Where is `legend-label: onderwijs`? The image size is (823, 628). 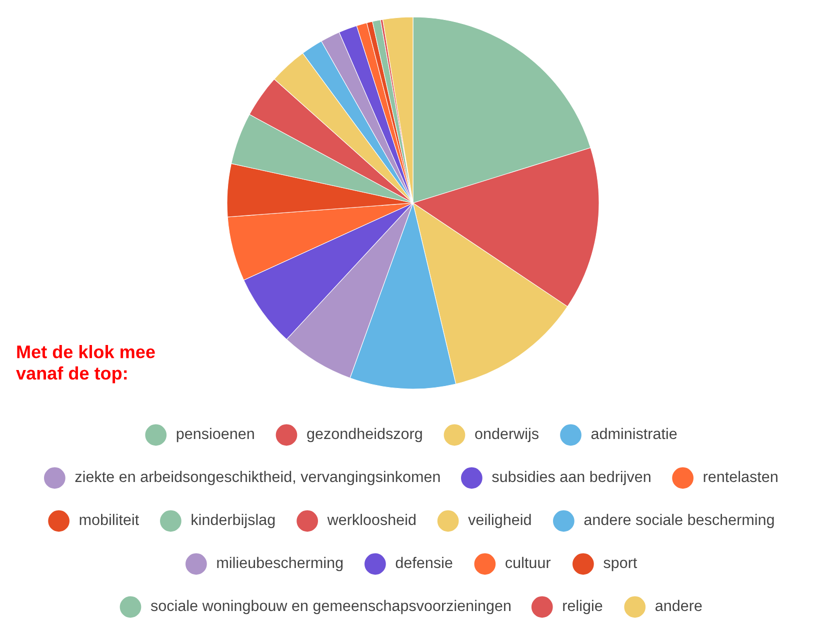
legend-label: onderwijs is located at coordinates (506, 435).